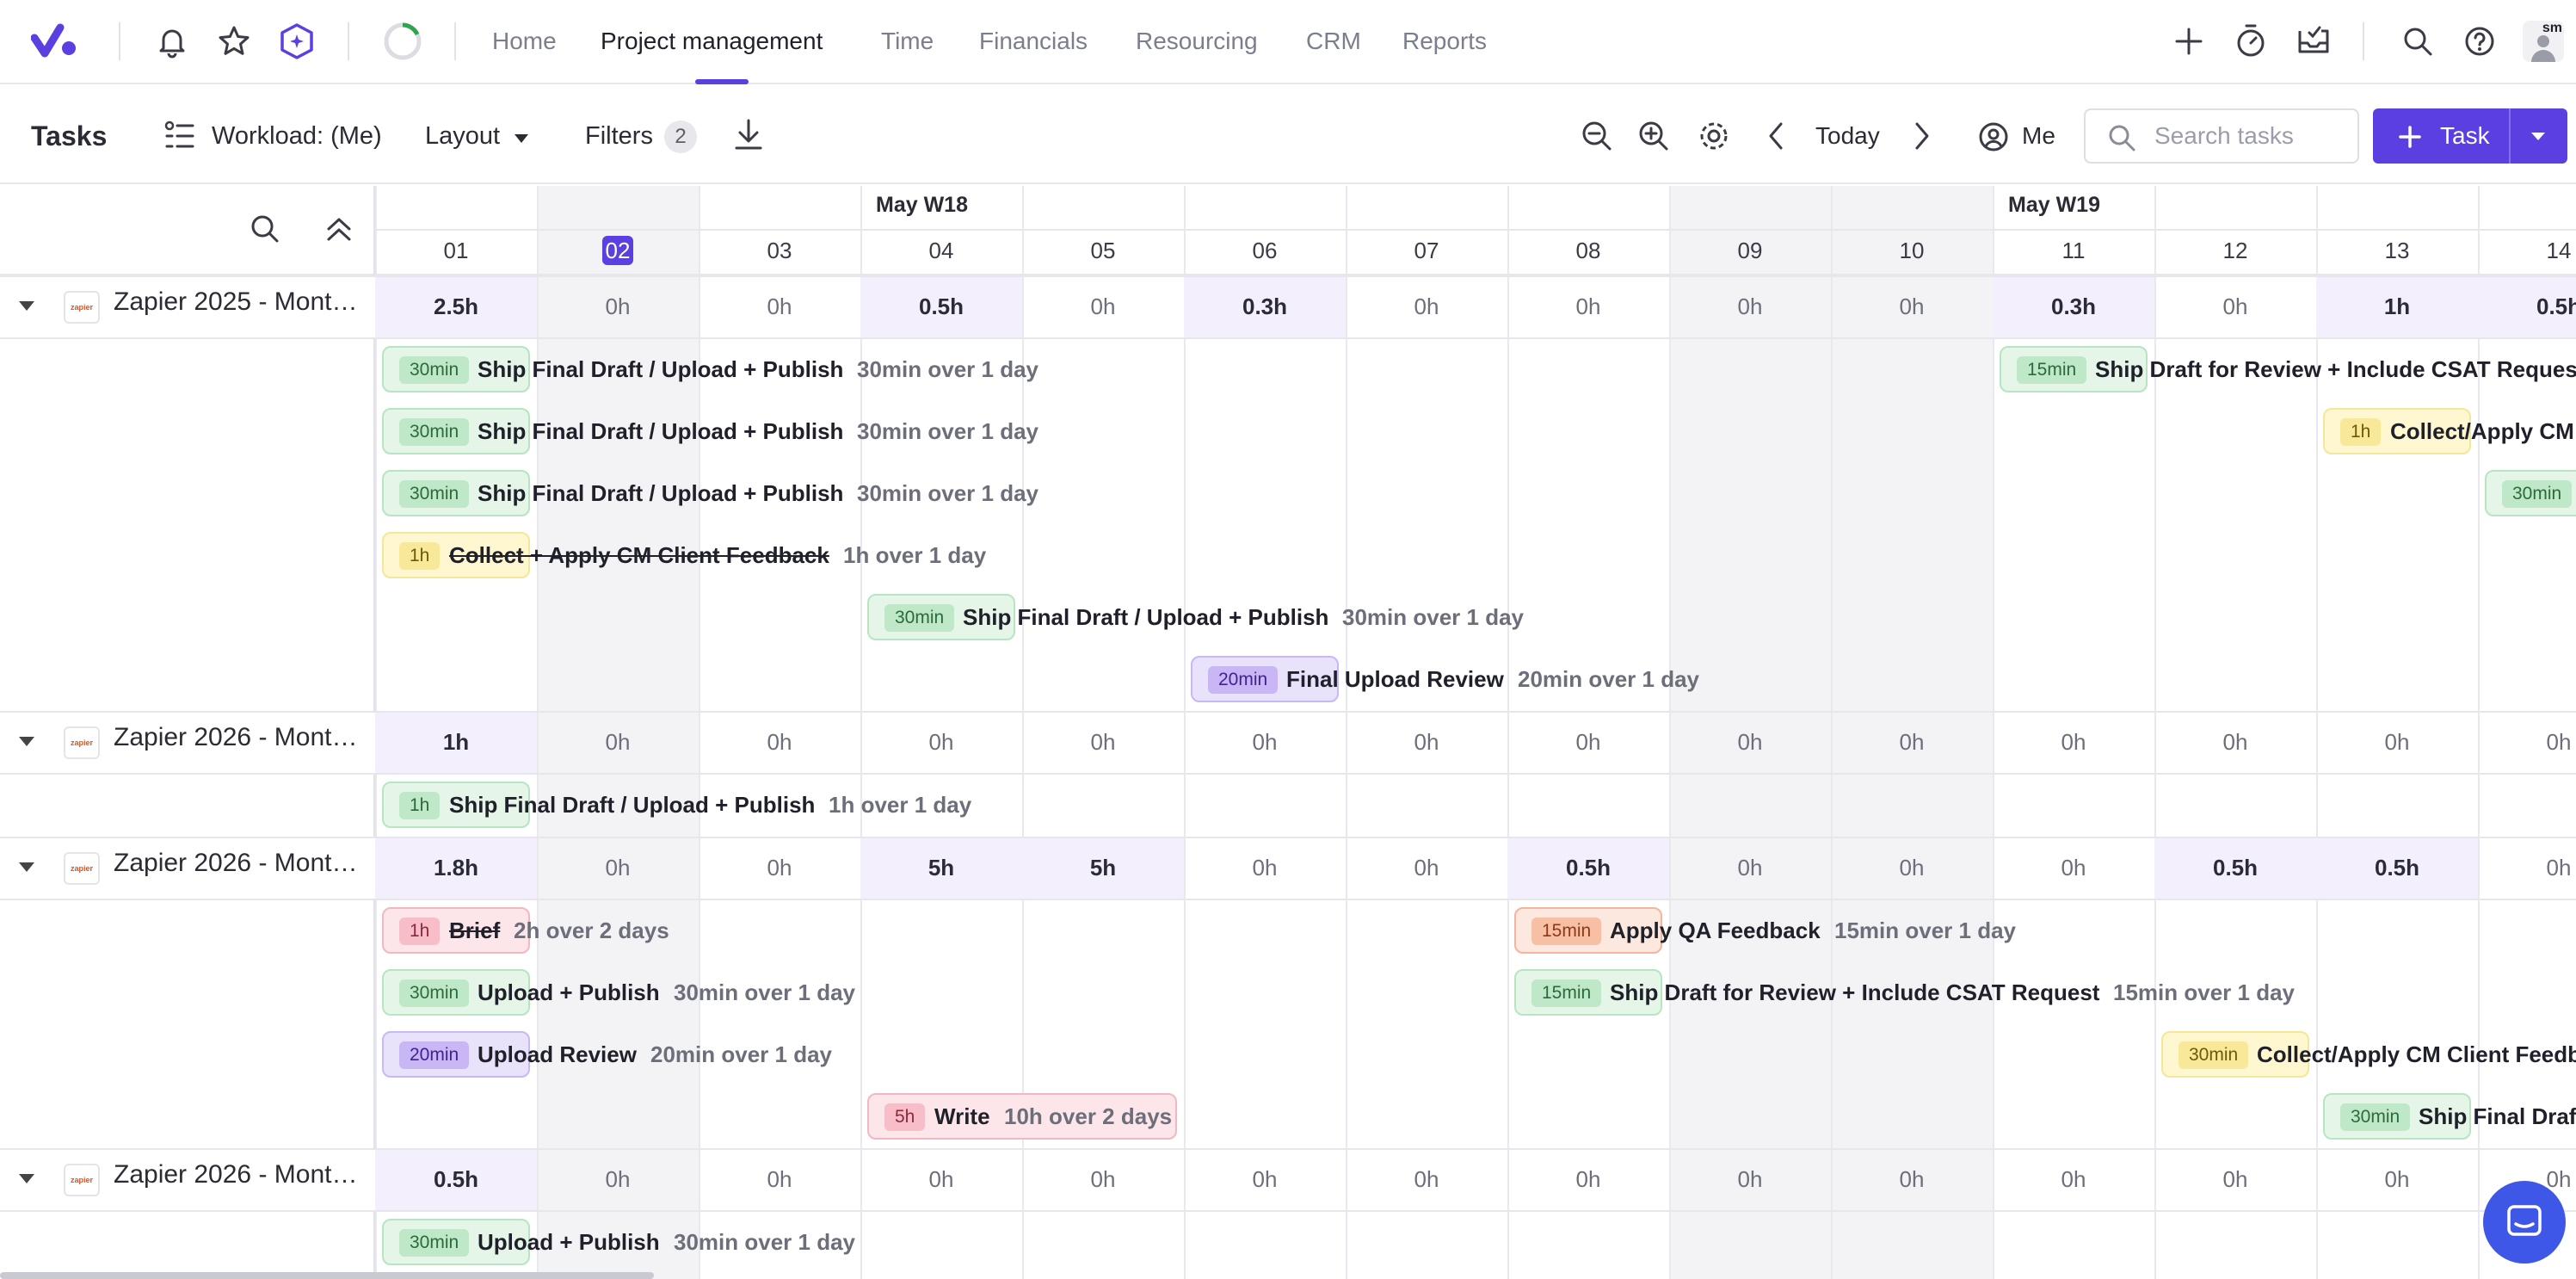  I want to click on layout-dropdown: Layout, so click(485, 136).